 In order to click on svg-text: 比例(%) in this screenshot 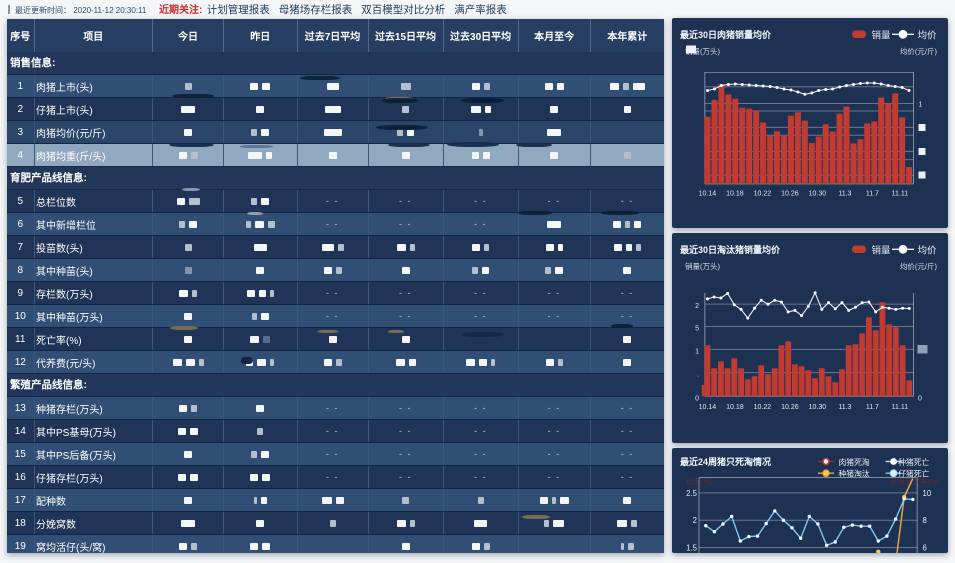, I will do `click(699, 481)`.